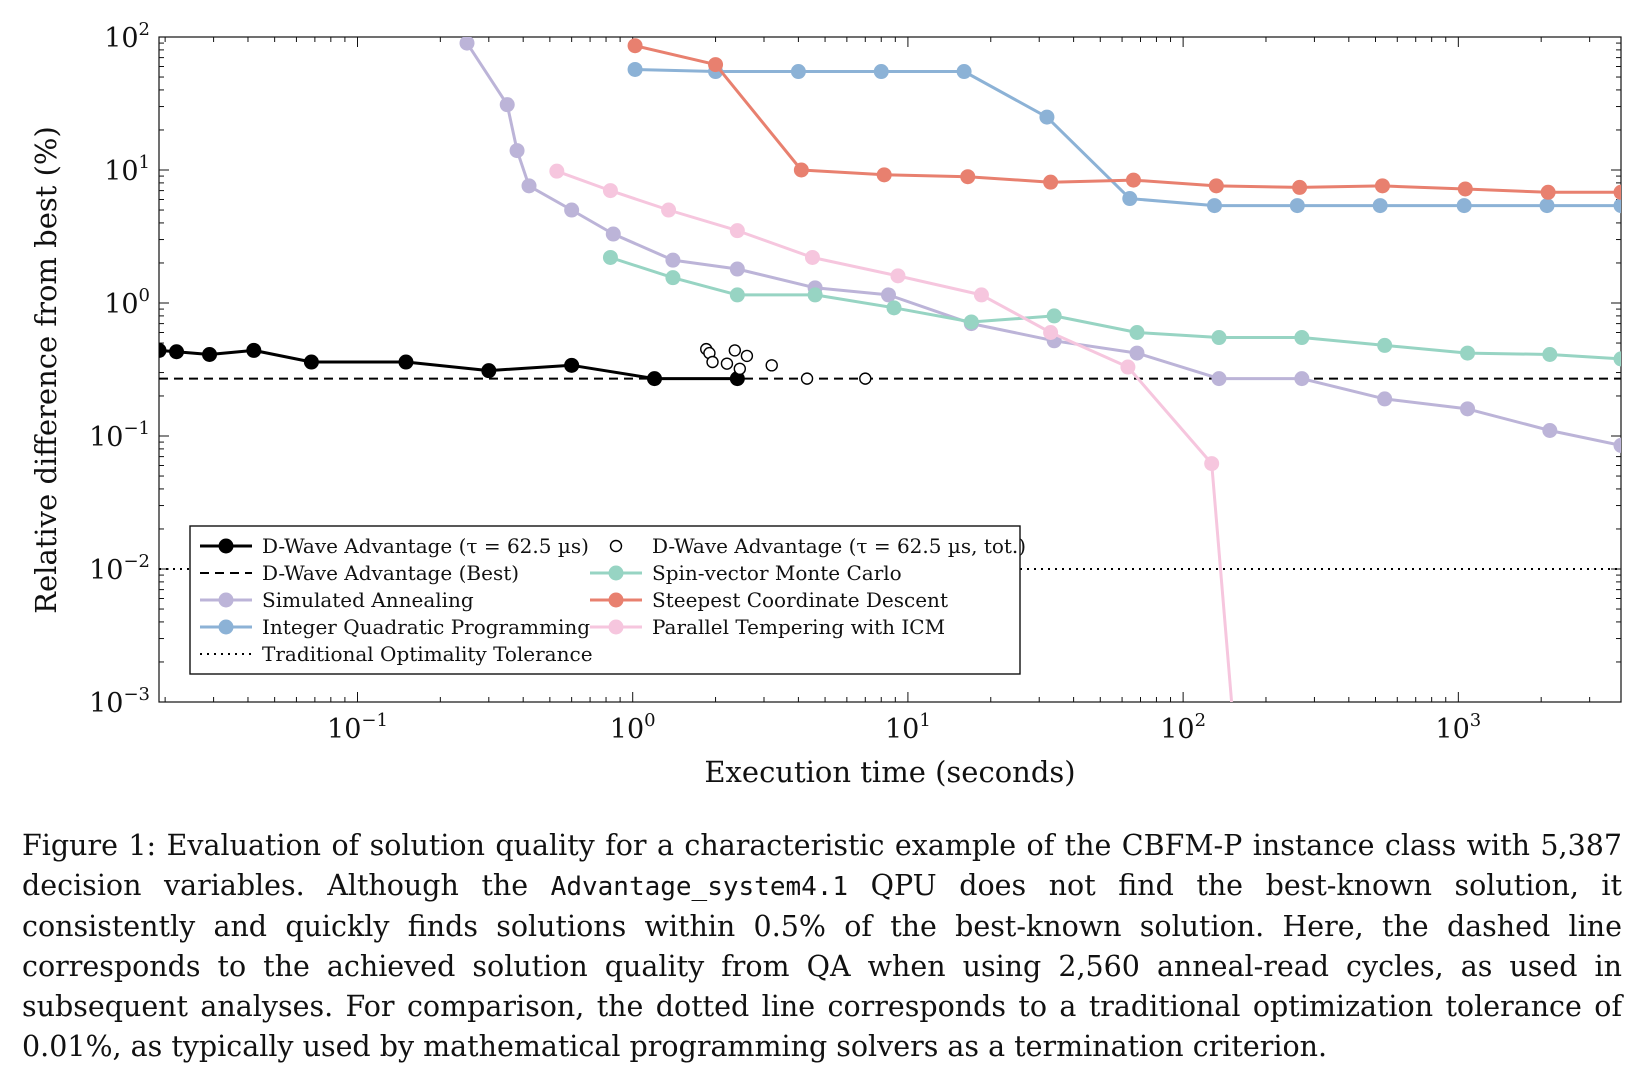  I want to click on legend-entry: Parallel Tempering with ICM, so click(767, 627).